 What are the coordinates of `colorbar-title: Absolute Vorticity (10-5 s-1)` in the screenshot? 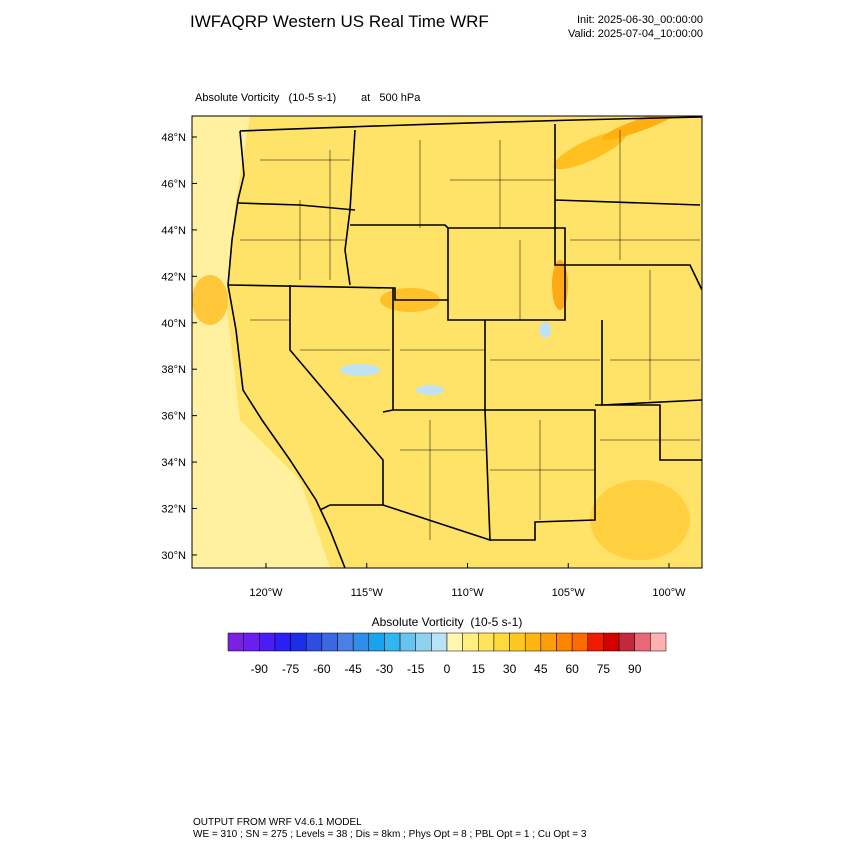 It's located at (447, 622).